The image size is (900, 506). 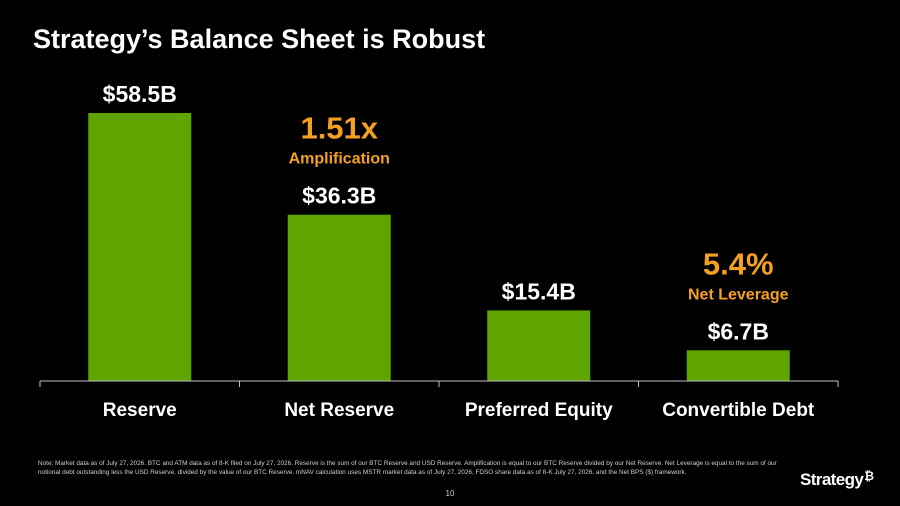 I want to click on annotation-label: Net Leverage, so click(x=738, y=294).